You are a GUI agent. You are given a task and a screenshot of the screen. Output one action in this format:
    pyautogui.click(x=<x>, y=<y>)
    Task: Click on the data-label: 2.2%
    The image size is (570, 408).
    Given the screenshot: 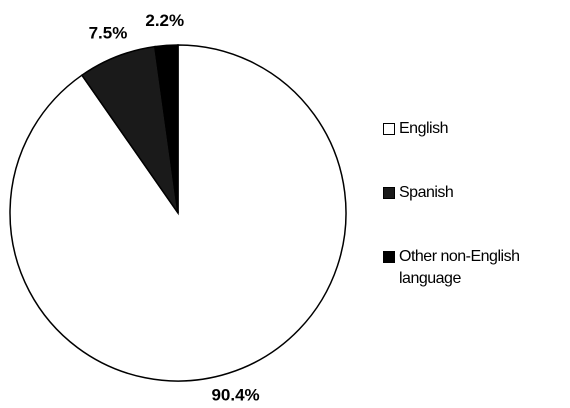 What is the action you would take?
    pyautogui.click(x=164, y=20)
    